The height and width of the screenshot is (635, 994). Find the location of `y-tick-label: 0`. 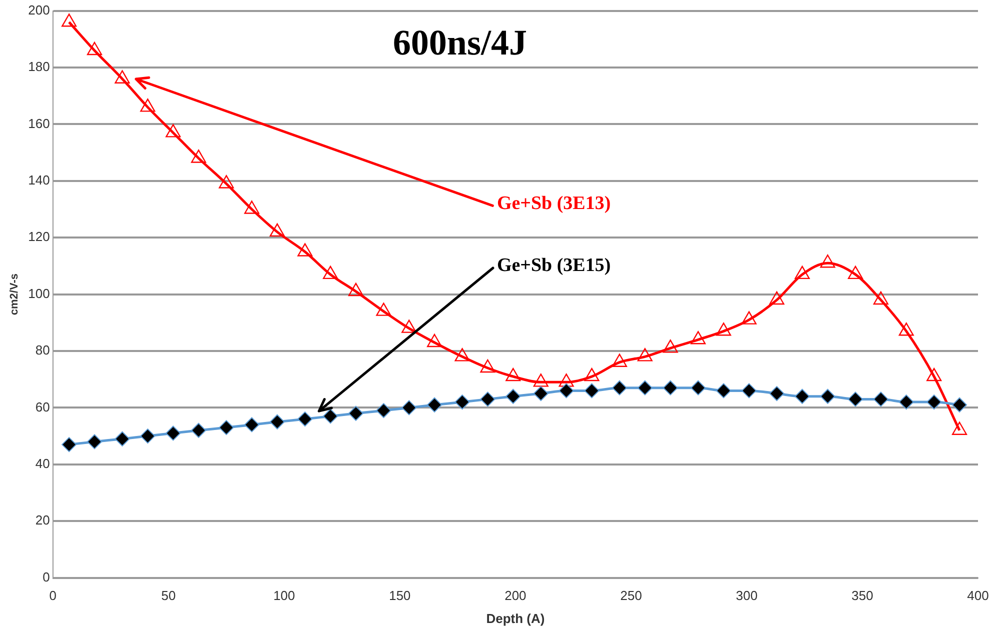

y-tick-label: 0 is located at coordinates (46, 576).